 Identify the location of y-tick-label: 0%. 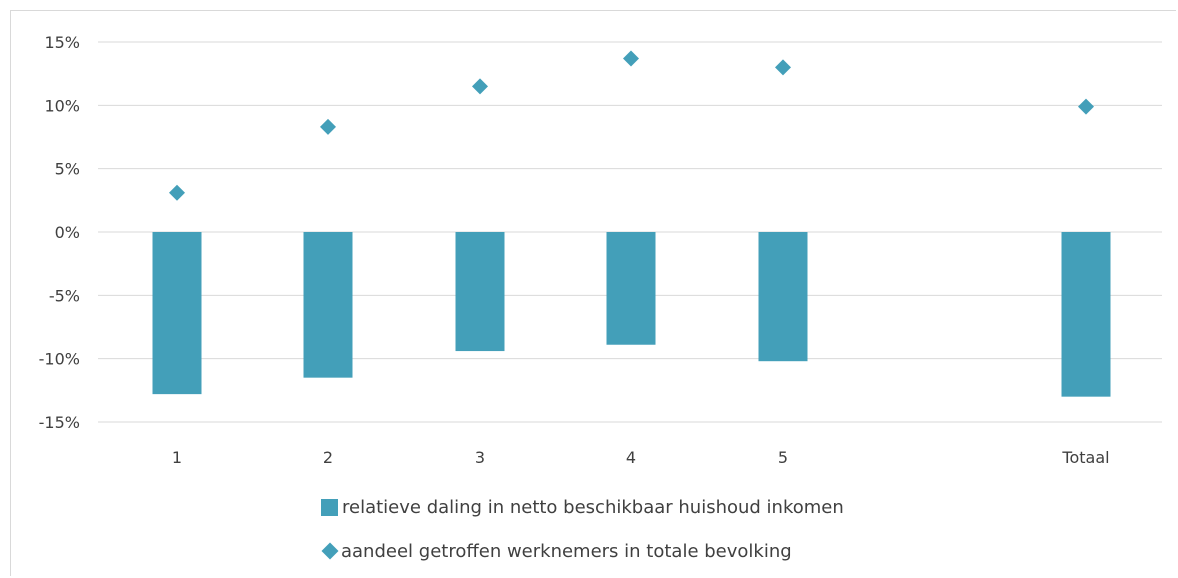
(67, 232).